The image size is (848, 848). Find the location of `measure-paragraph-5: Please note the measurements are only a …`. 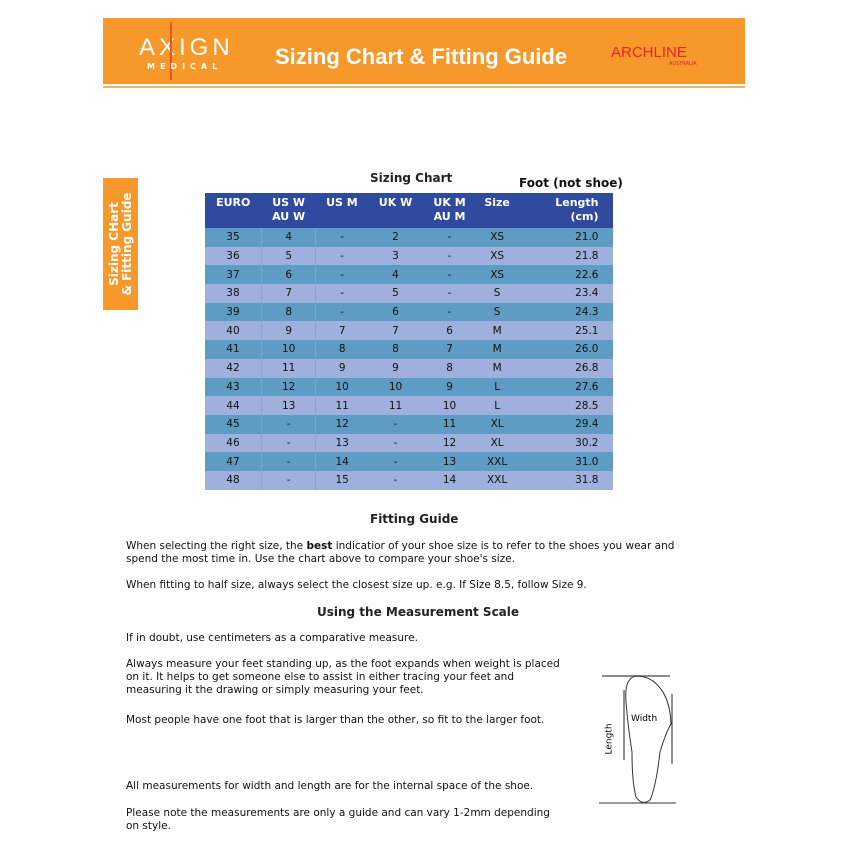

measure-paragraph-5: Please note the measurements are only a … is located at coordinates (338, 819).